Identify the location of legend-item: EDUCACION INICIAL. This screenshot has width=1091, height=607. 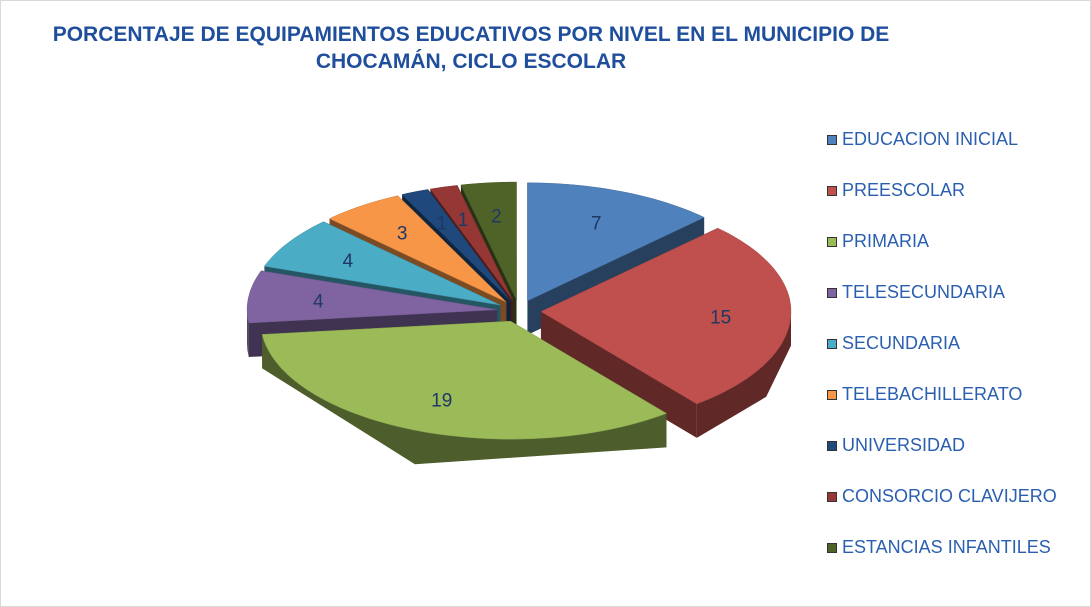
(958, 154).